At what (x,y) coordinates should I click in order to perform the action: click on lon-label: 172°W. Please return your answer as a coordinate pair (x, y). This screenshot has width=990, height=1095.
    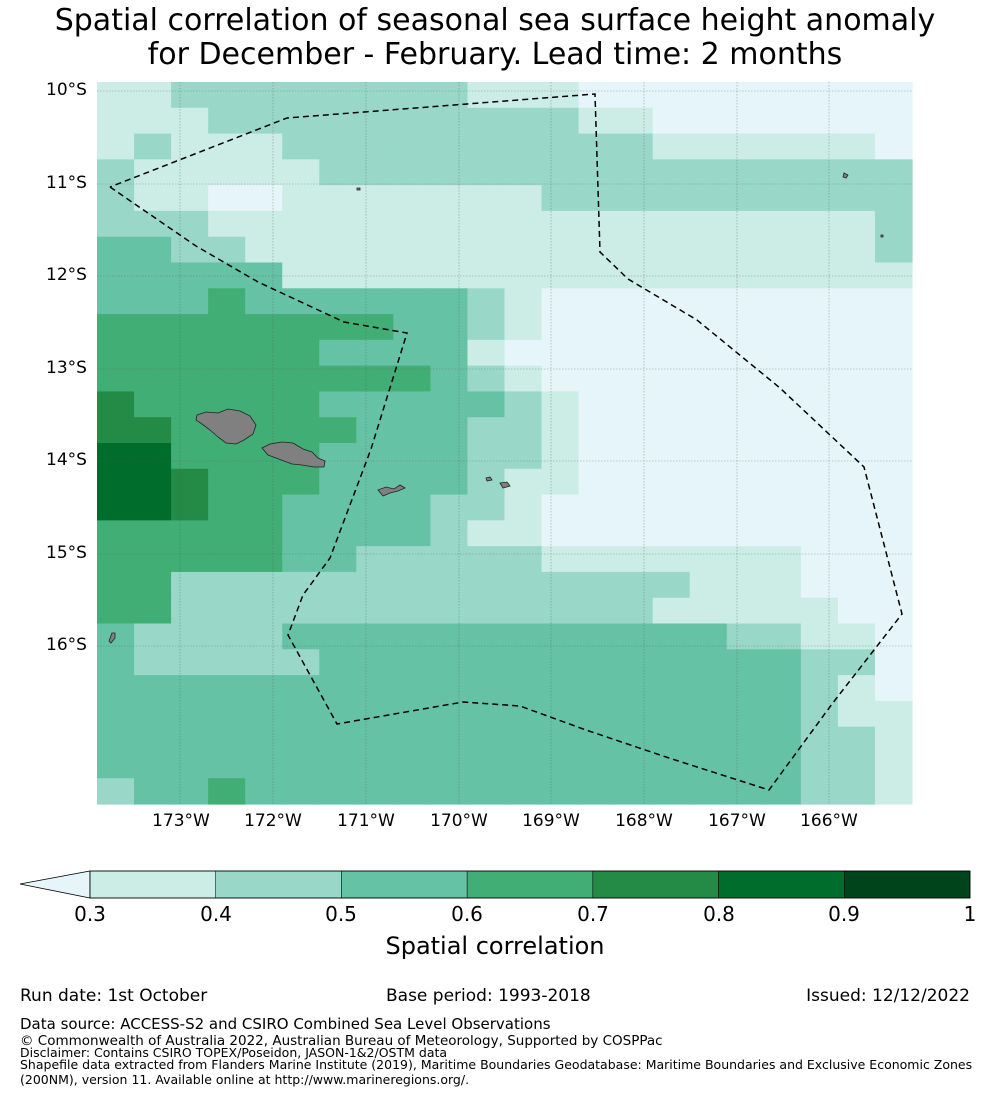
    Looking at the image, I should click on (273, 821).